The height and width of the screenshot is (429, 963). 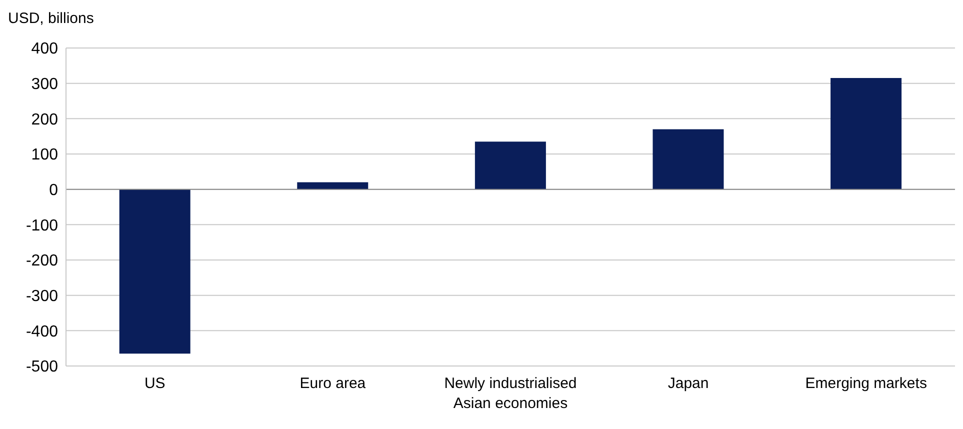 What do you see at coordinates (44, 119) in the screenshot?
I see `y-tick-label: 200` at bounding box center [44, 119].